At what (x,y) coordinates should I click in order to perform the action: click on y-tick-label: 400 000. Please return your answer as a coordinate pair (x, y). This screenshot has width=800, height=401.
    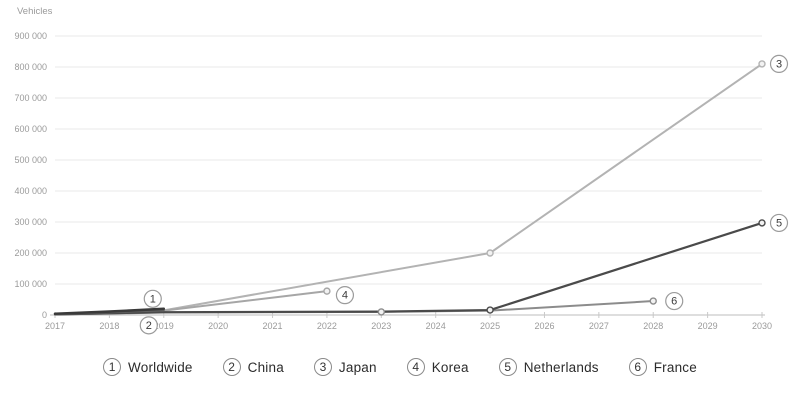
    Looking at the image, I should click on (30, 191).